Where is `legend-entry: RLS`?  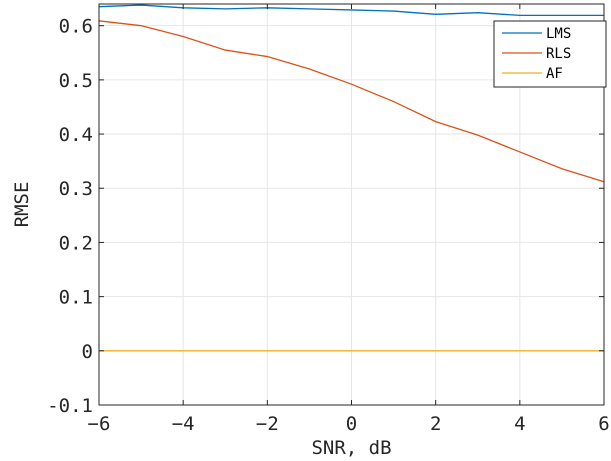
legend-entry: RLS is located at coordinates (558, 54).